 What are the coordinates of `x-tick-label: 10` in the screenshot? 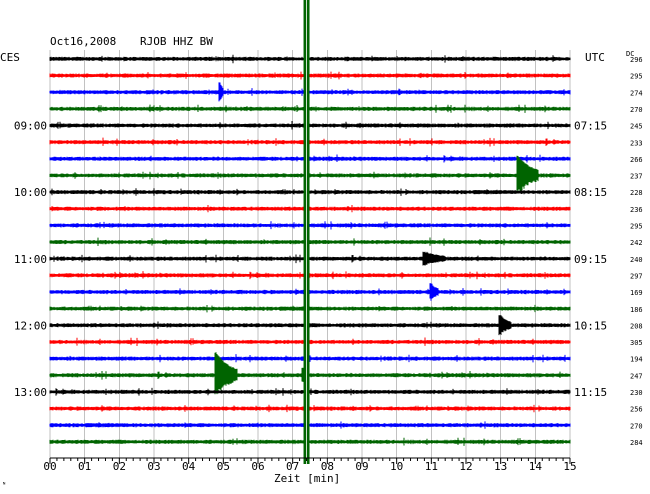 It's located at (396, 466).